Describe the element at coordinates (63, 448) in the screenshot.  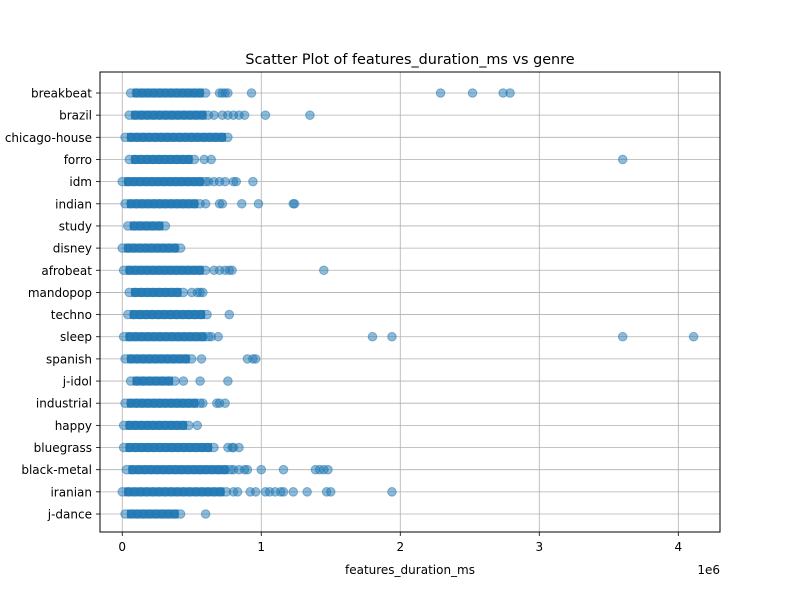
I see `y-tick-label: bluegrass` at that location.